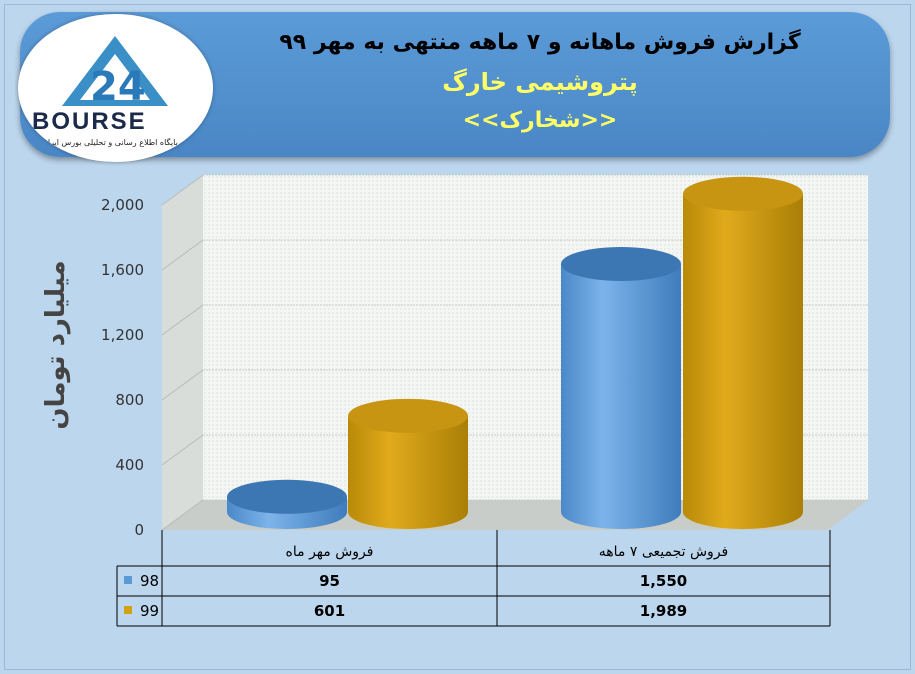 The height and width of the screenshot is (674, 915). Describe the element at coordinates (149, 611) in the screenshot. I see `legend-label: 99` at that location.